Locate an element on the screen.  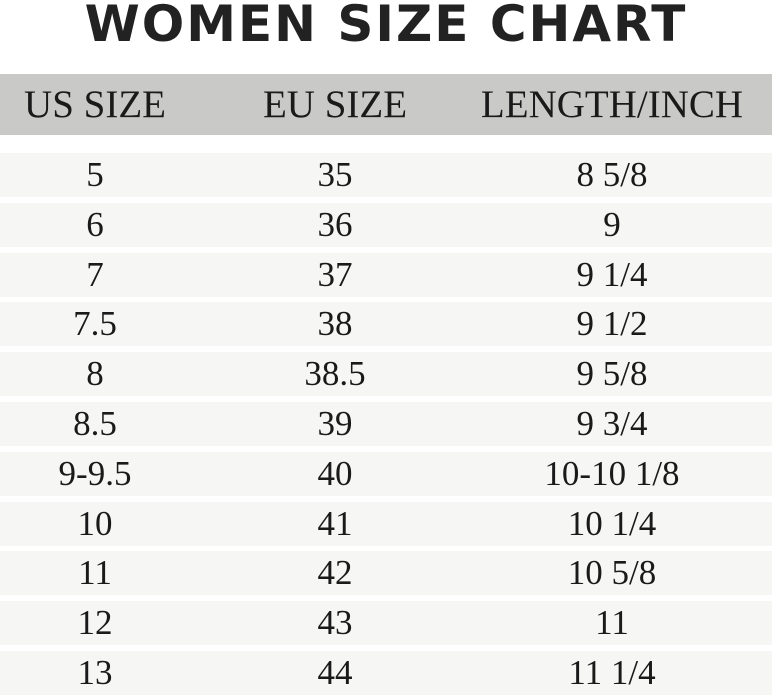
header-eu-size: EU SIZE is located at coordinates (335, 104).